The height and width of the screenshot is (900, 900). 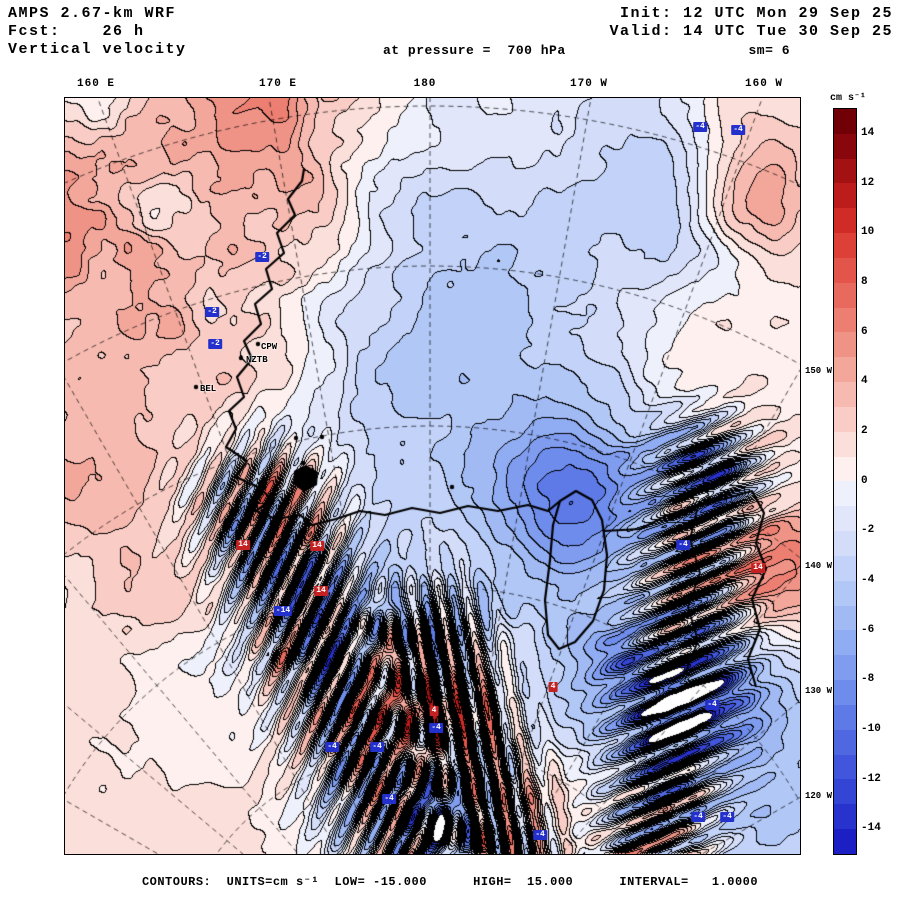 What do you see at coordinates (864, 430) in the screenshot?
I see `colorbar-tick: 2` at bounding box center [864, 430].